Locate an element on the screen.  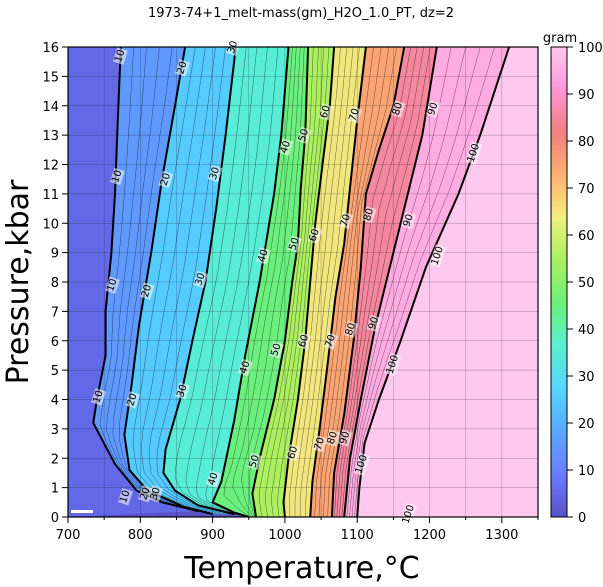
x-axis-ticks: 700 800 900 1000 1100 1200 1300 is located at coordinates (297, 530).